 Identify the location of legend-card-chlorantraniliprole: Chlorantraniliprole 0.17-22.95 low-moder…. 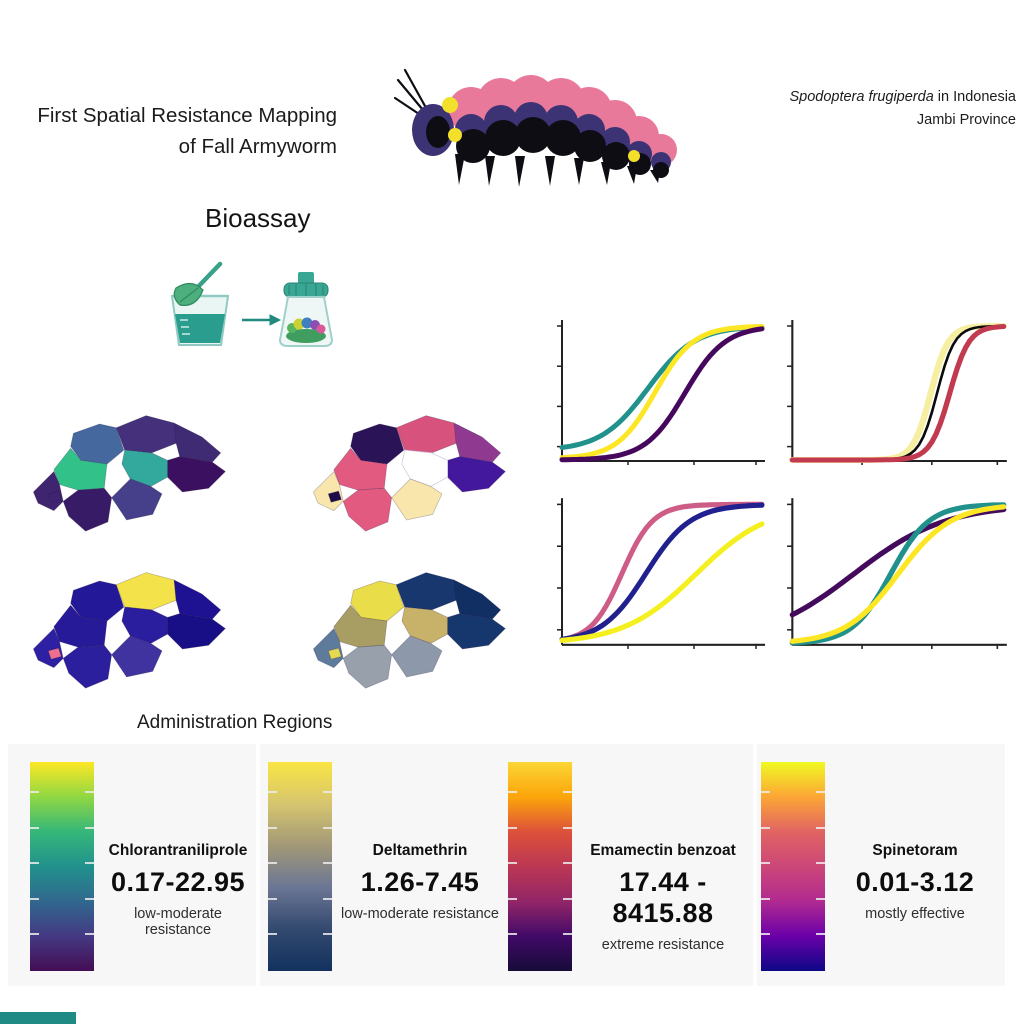
(132, 865).